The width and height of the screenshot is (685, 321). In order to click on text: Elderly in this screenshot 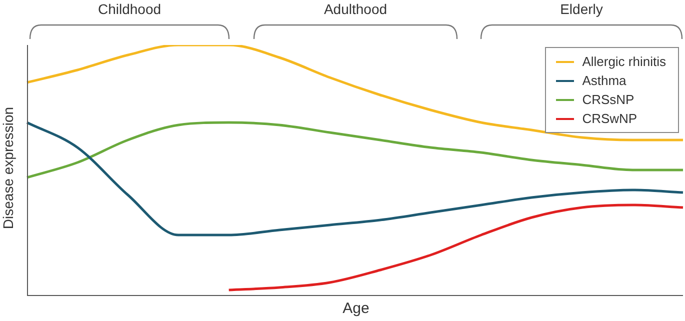, I will do `click(581, 9)`.